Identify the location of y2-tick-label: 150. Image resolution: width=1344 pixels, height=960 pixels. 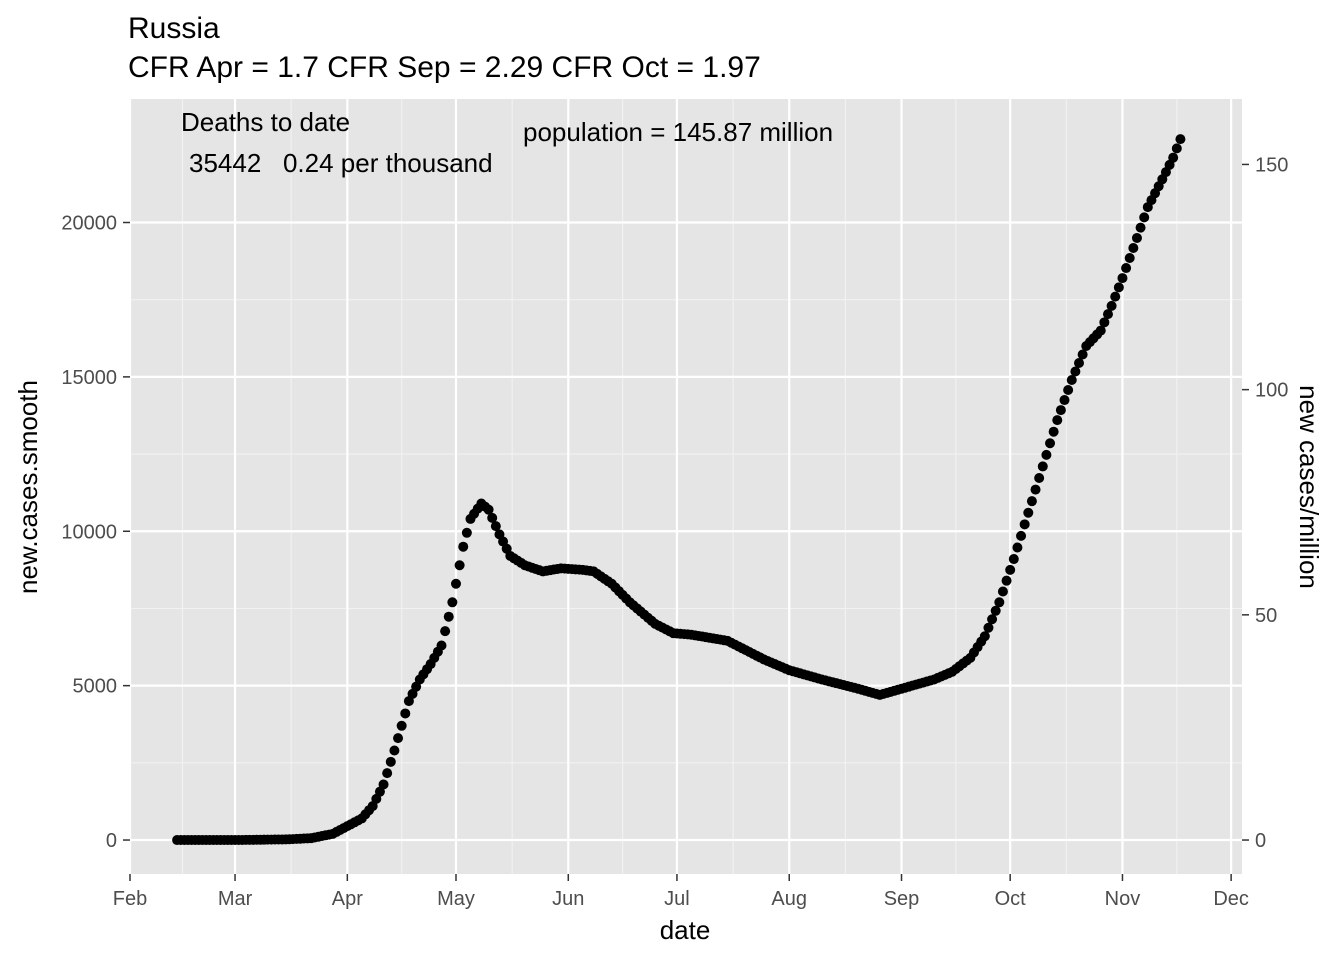
(1271, 165).